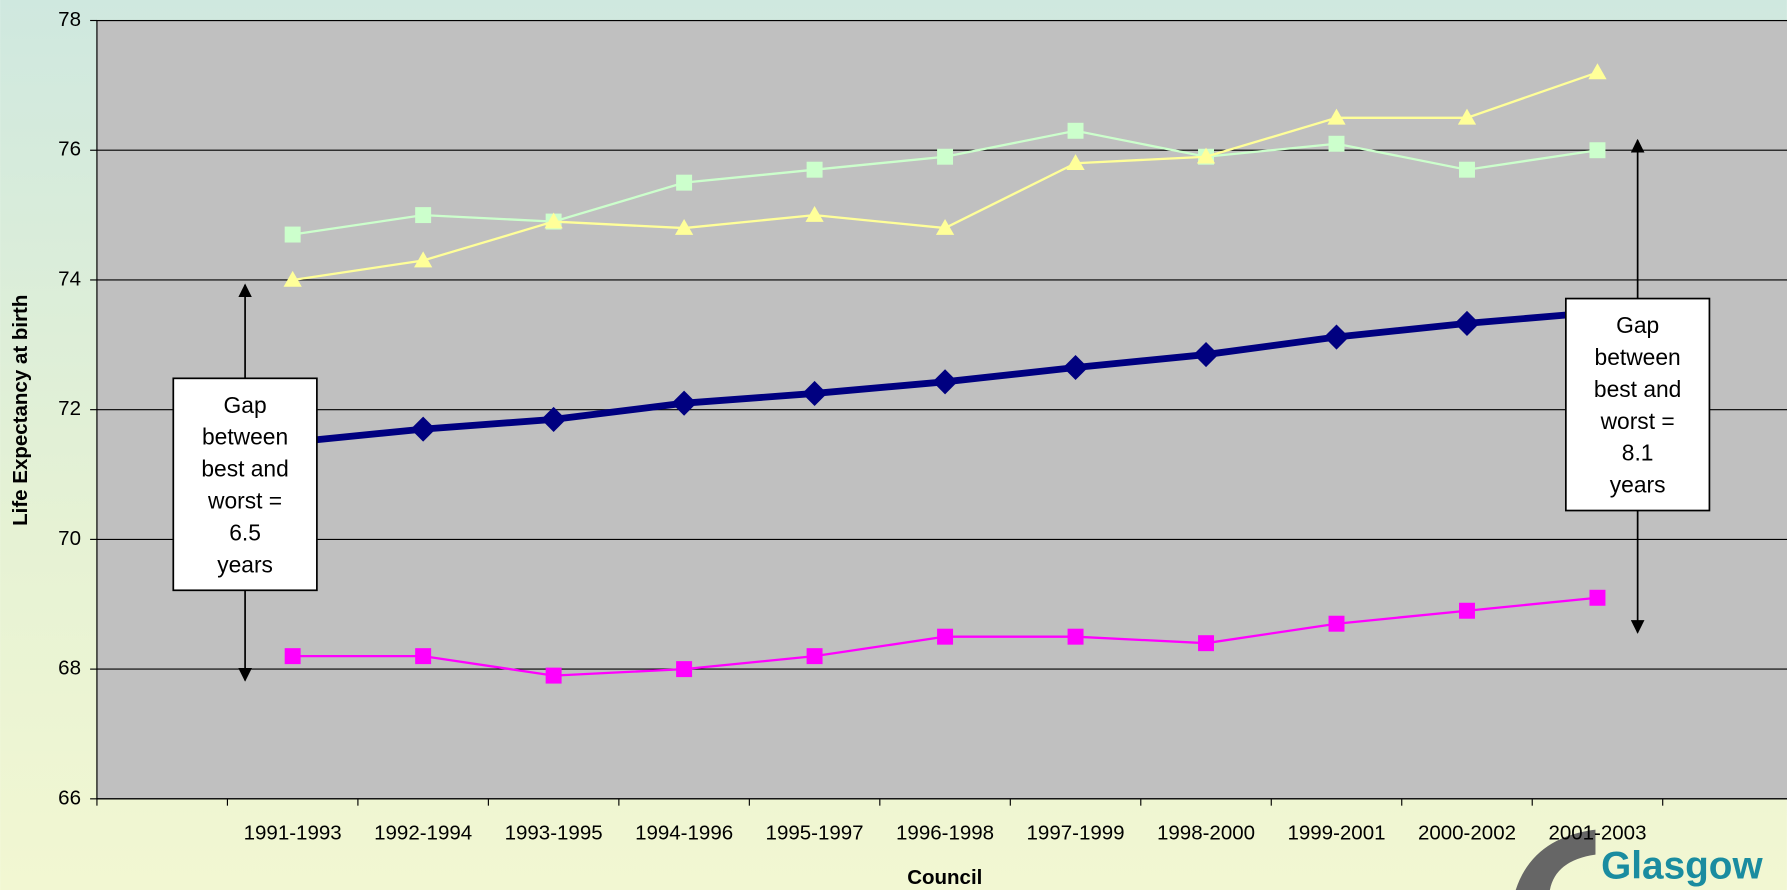 This screenshot has height=890, width=1787. What do you see at coordinates (423, 833) in the screenshot?
I see `x-tick-label: 1992-1994` at bounding box center [423, 833].